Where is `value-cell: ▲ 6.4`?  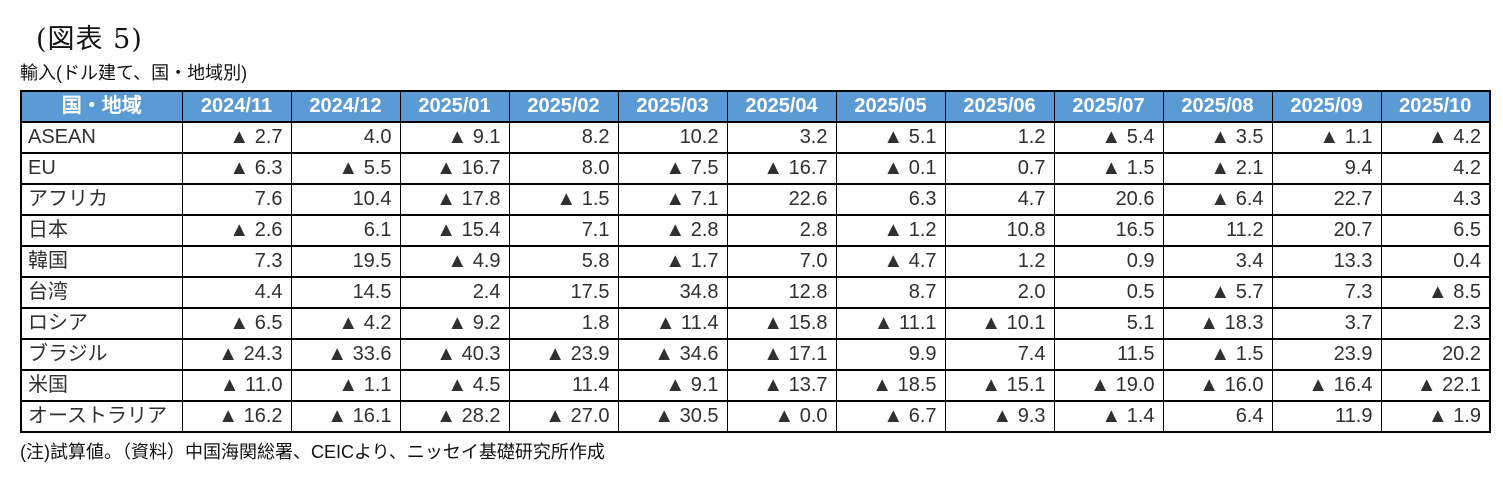
value-cell: ▲ 6.4 is located at coordinates (1217, 199).